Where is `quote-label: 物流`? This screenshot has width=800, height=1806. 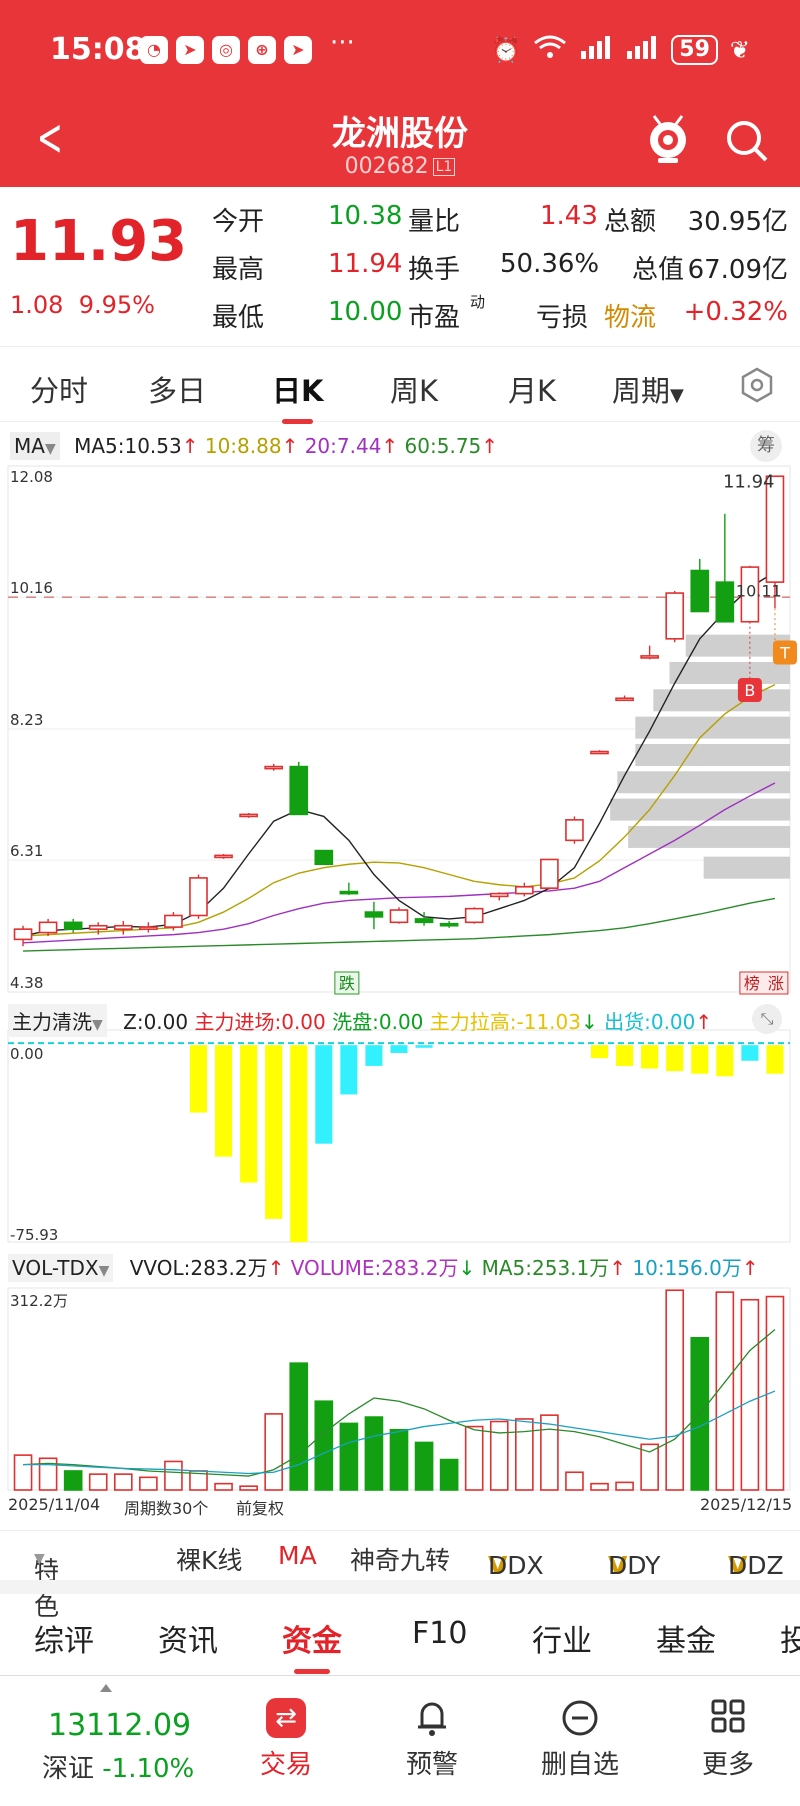
quote-label: 物流 is located at coordinates (630, 318).